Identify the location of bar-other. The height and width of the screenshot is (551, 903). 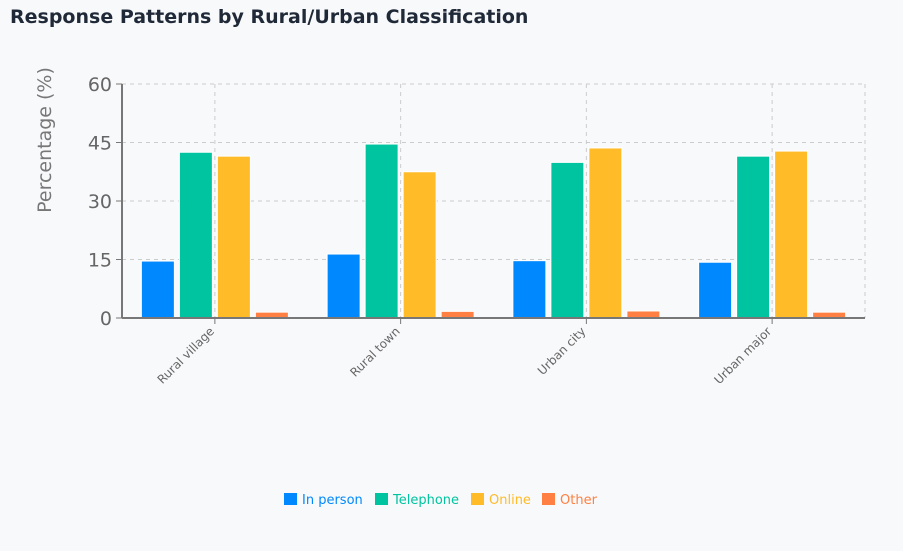
(643, 314).